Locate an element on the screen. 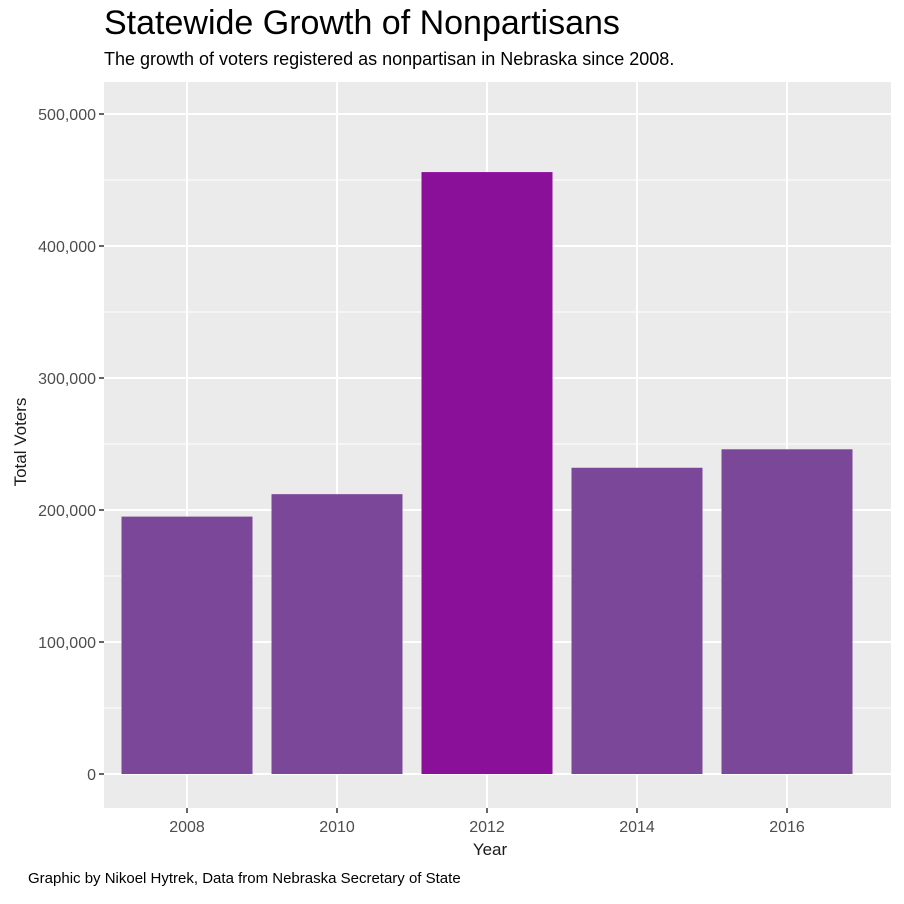 Image resolution: width=904 pixels, height=904 pixels. x-tick-label: 2008 is located at coordinates (187, 827).